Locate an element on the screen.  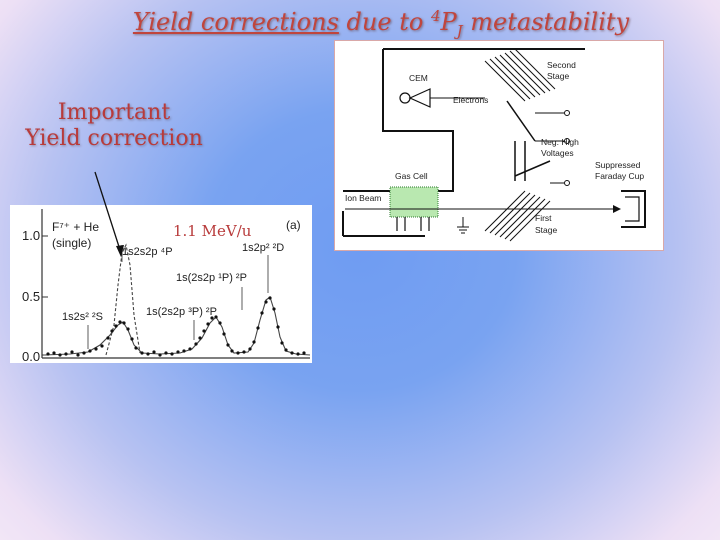
callout-text: Important Yield correction is located at coordinates (114, 126).